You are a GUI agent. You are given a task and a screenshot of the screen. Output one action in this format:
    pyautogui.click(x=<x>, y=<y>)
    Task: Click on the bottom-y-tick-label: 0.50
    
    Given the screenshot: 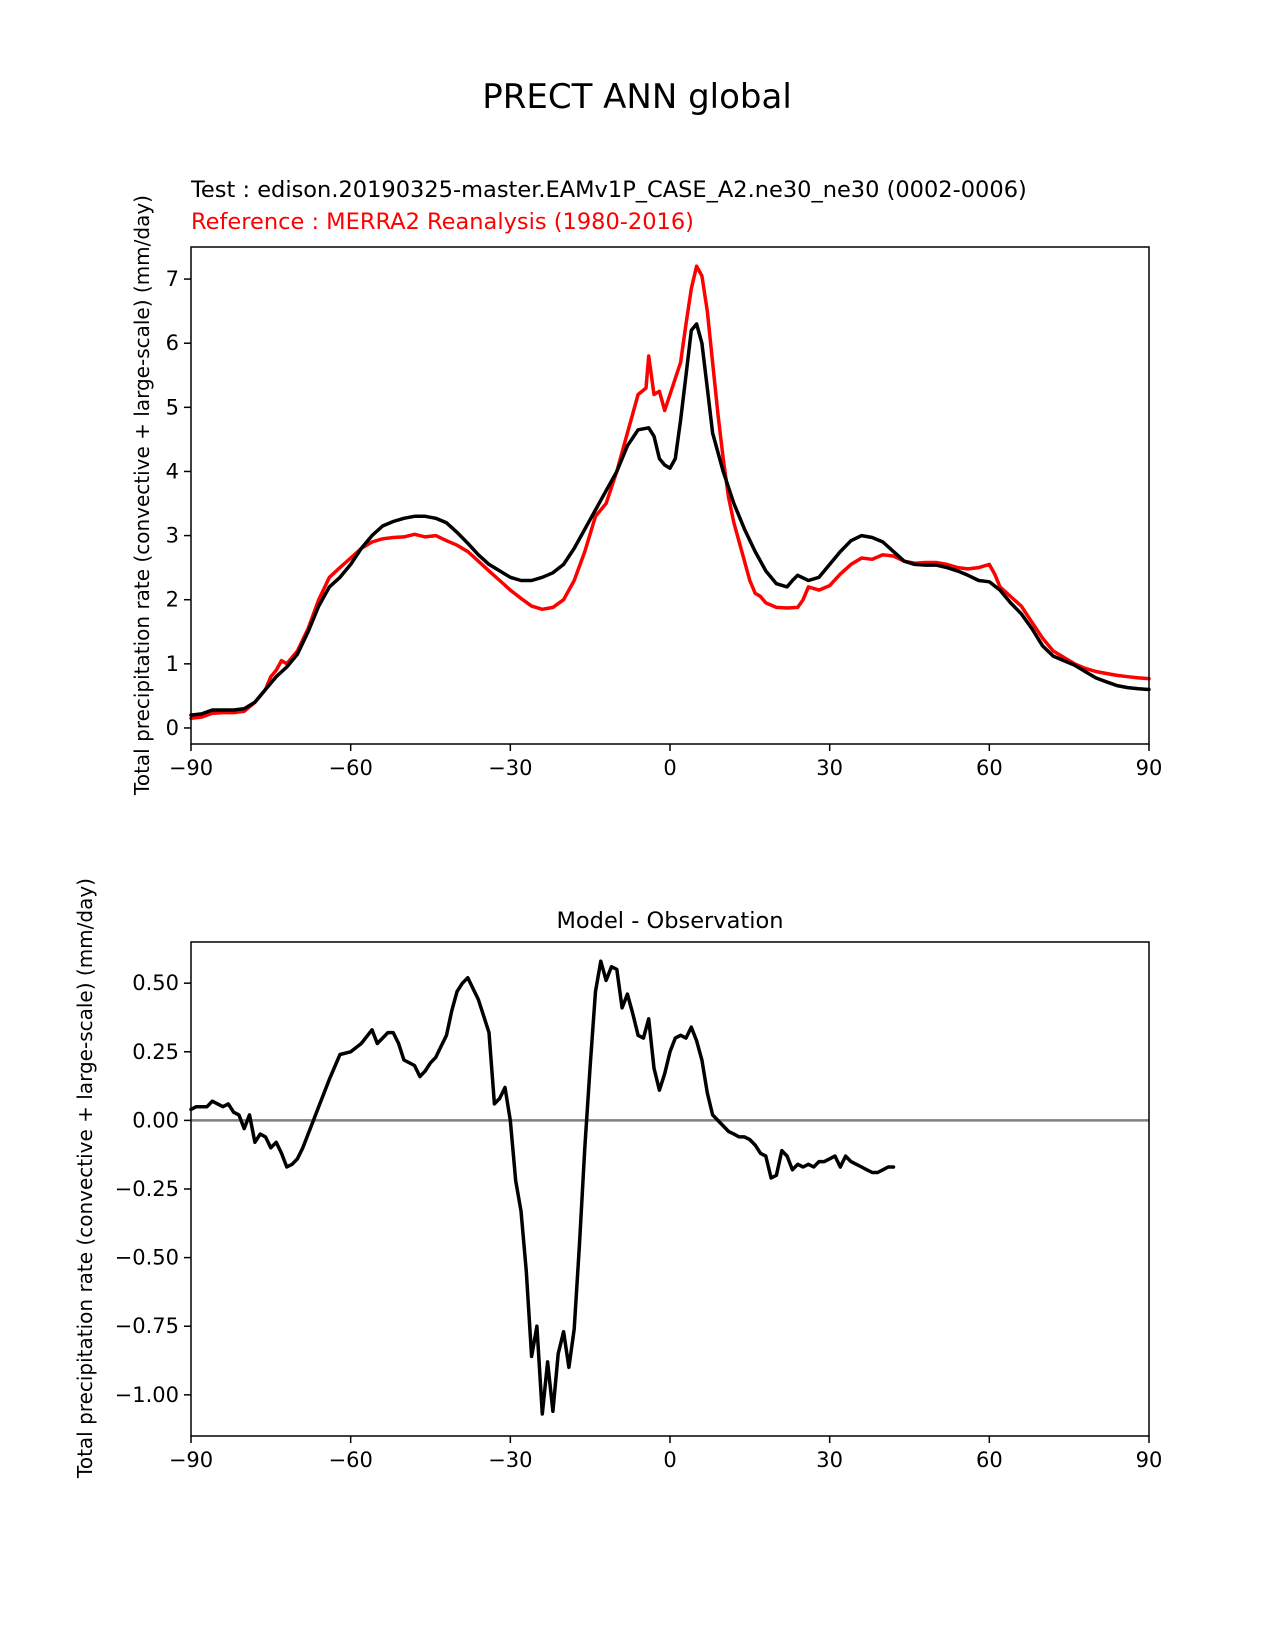 What is the action you would take?
    pyautogui.click(x=155, y=983)
    